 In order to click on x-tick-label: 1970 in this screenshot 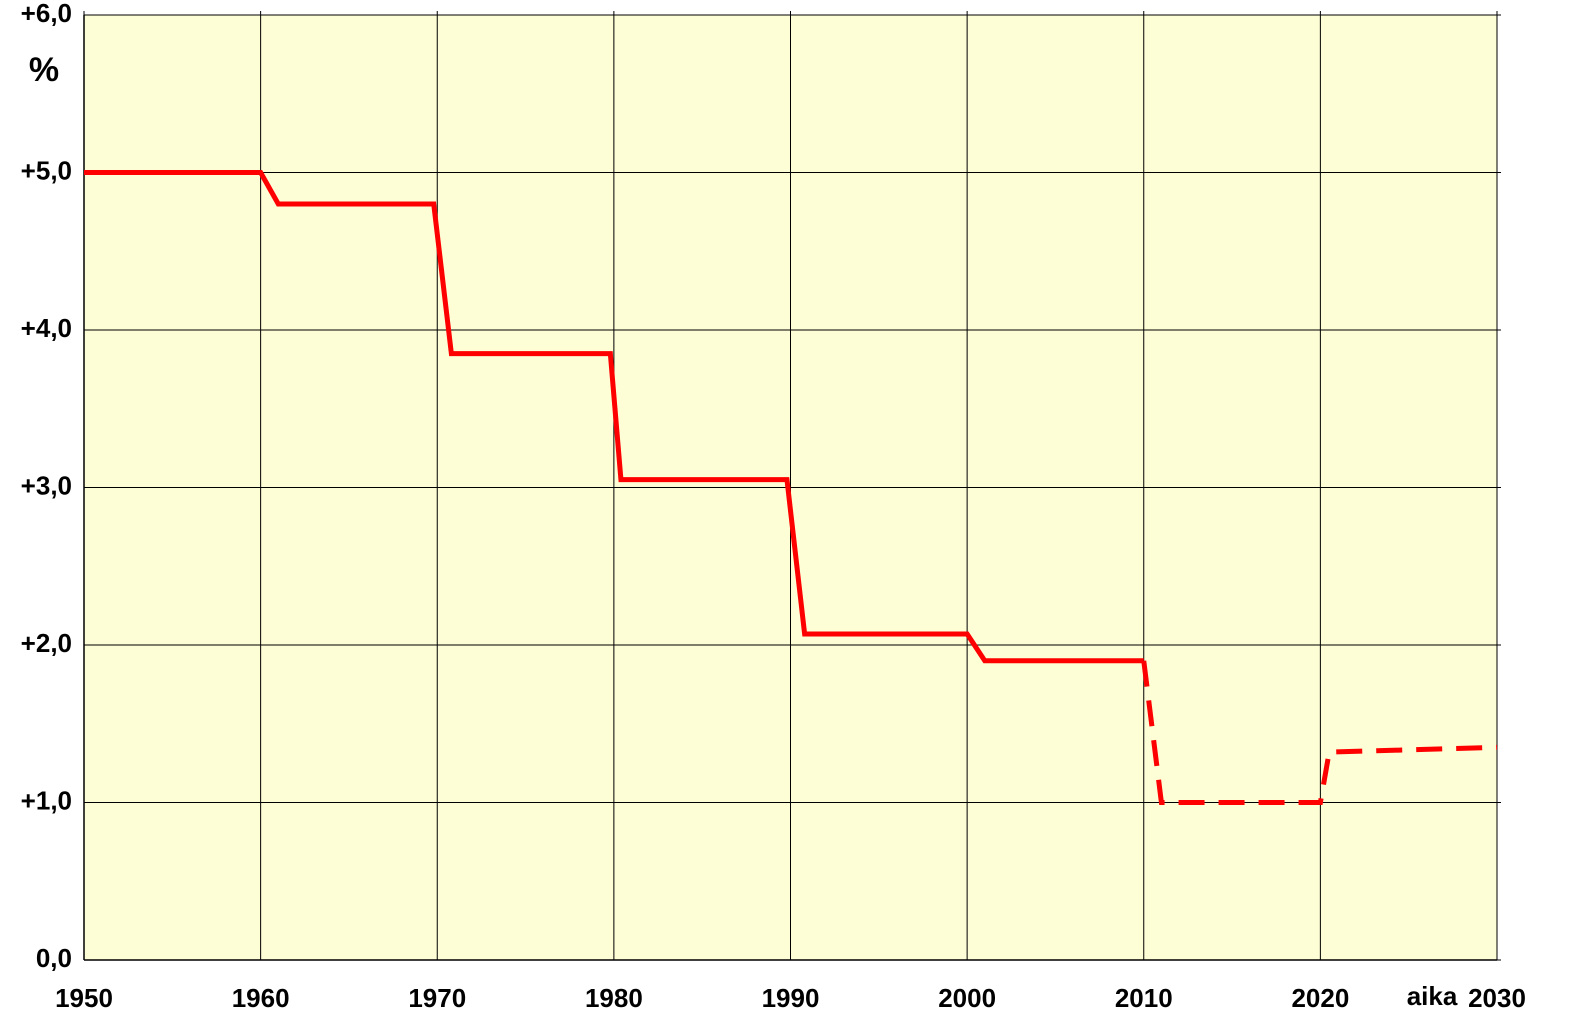, I will do `click(437, 998)`.